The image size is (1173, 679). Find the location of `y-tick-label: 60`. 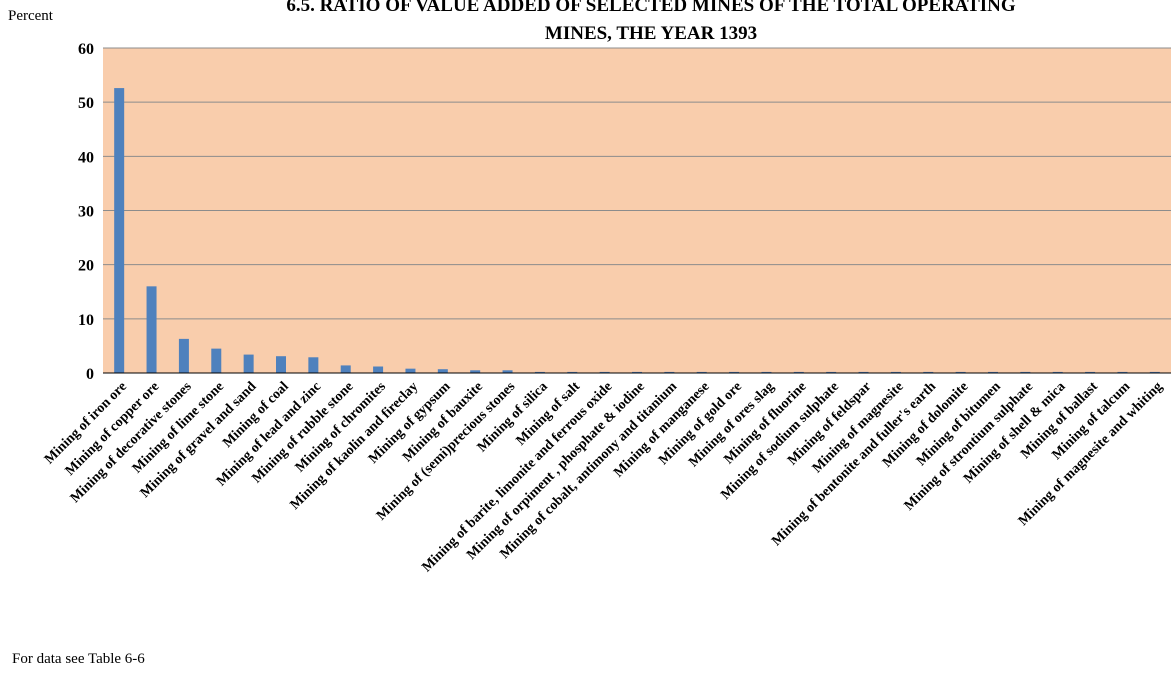

y-tick-label: 60 is located at coordinates (86, 49).